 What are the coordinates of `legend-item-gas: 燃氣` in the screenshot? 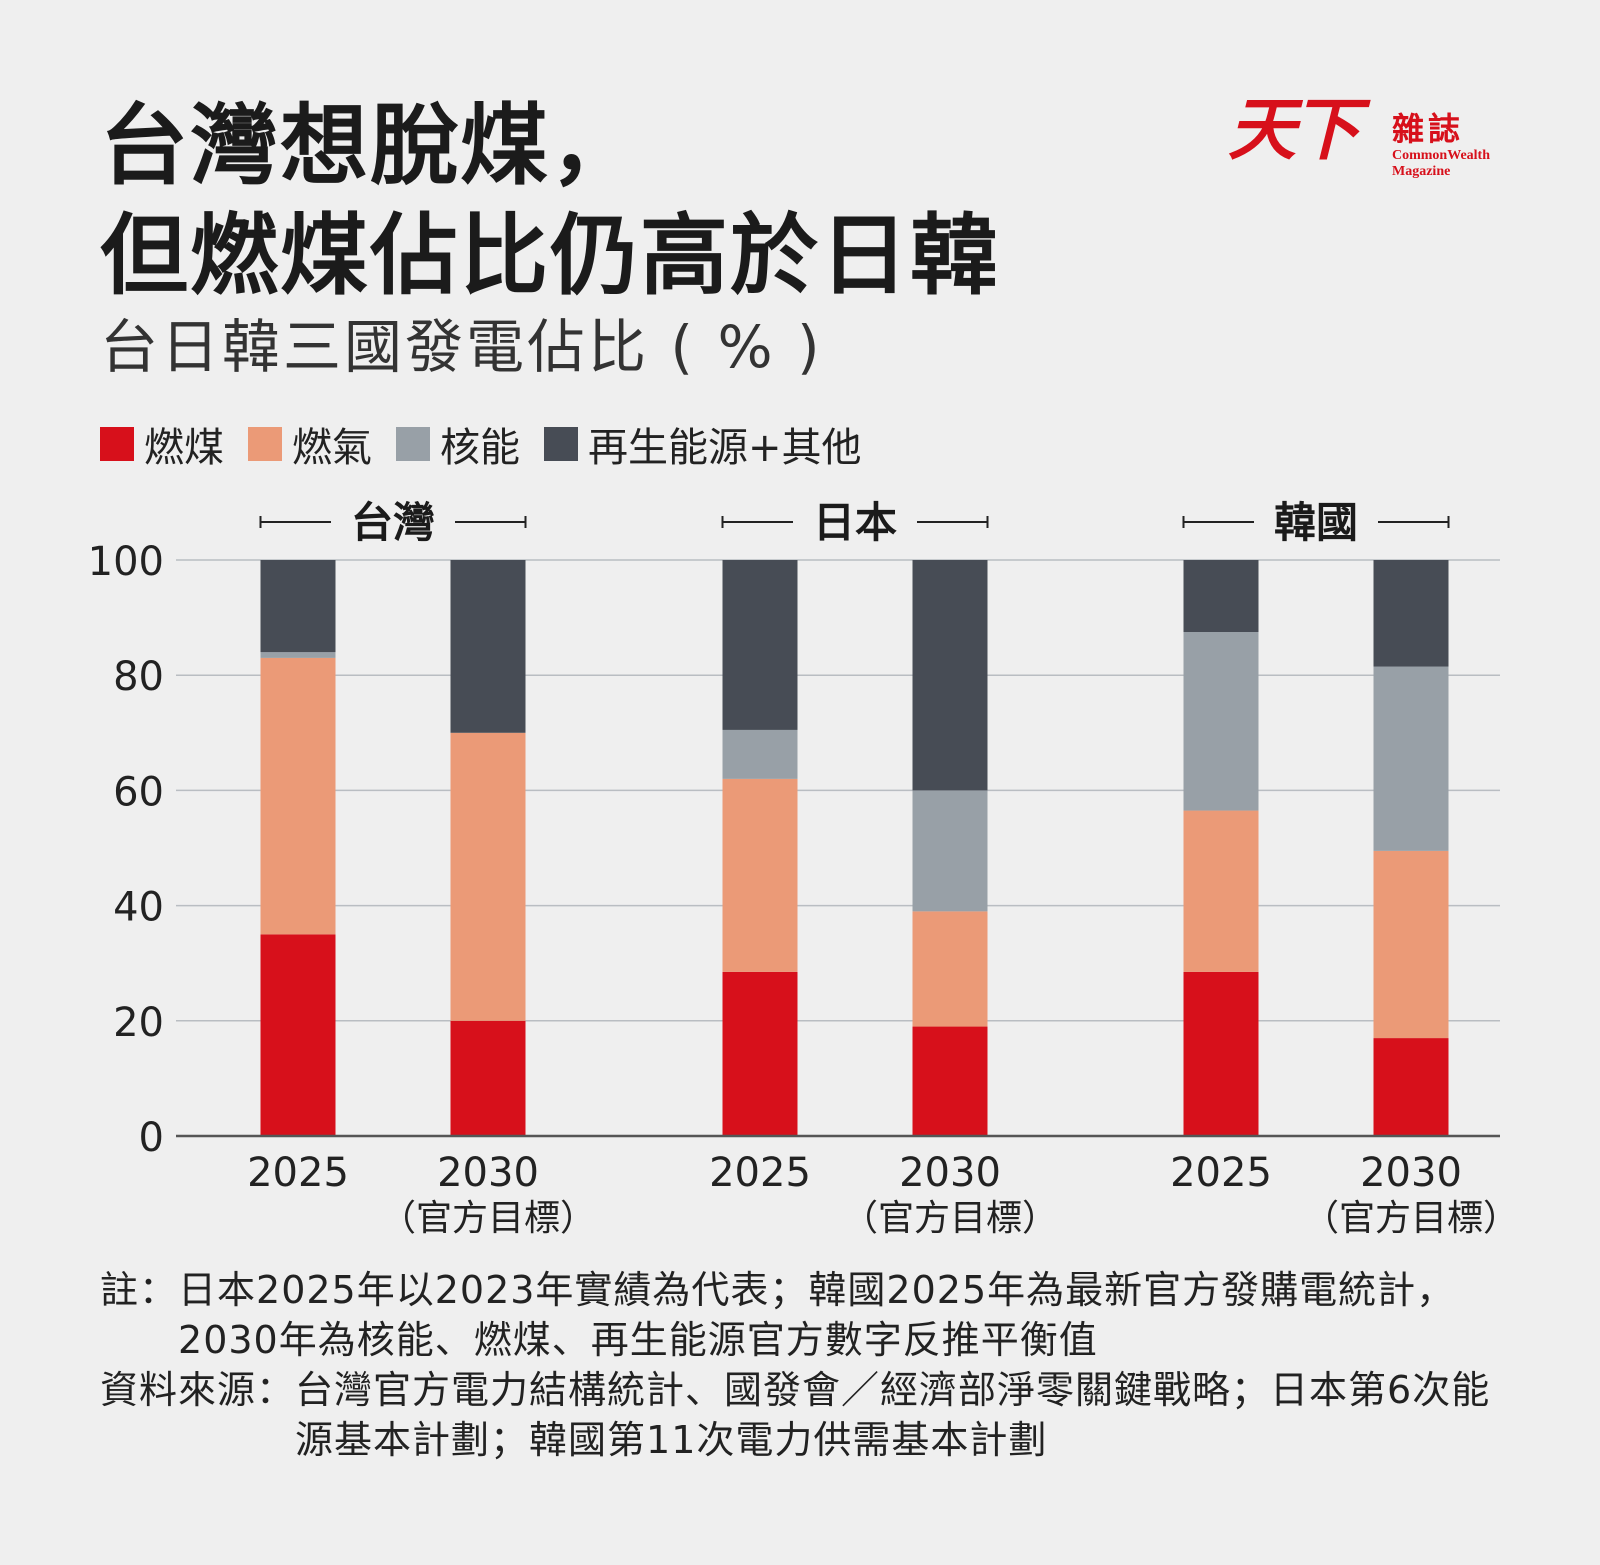 It's located at (310, 444).